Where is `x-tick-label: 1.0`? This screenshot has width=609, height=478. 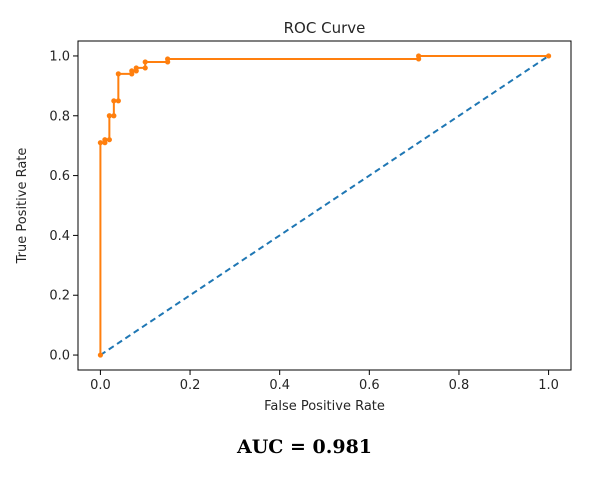
x-tick-label: 1.0 is located at coordinates (548, 385).